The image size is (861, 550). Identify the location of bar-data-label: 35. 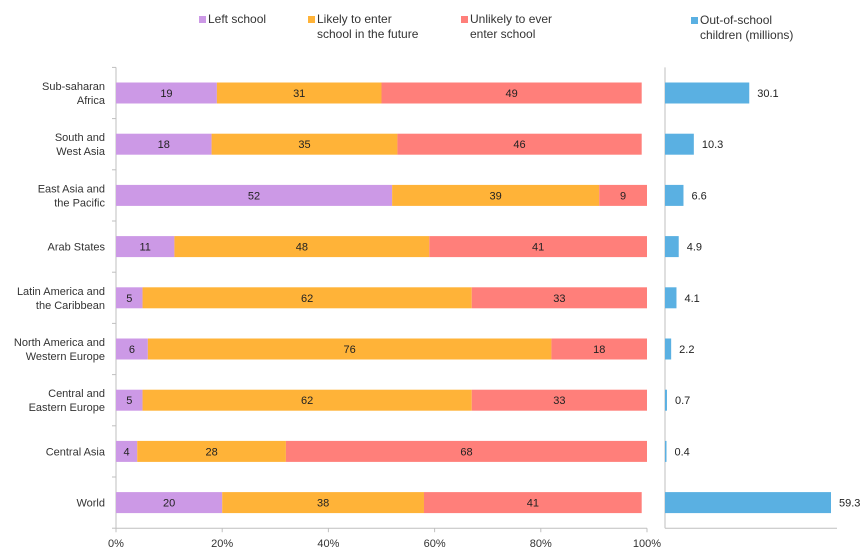
(304, 145).